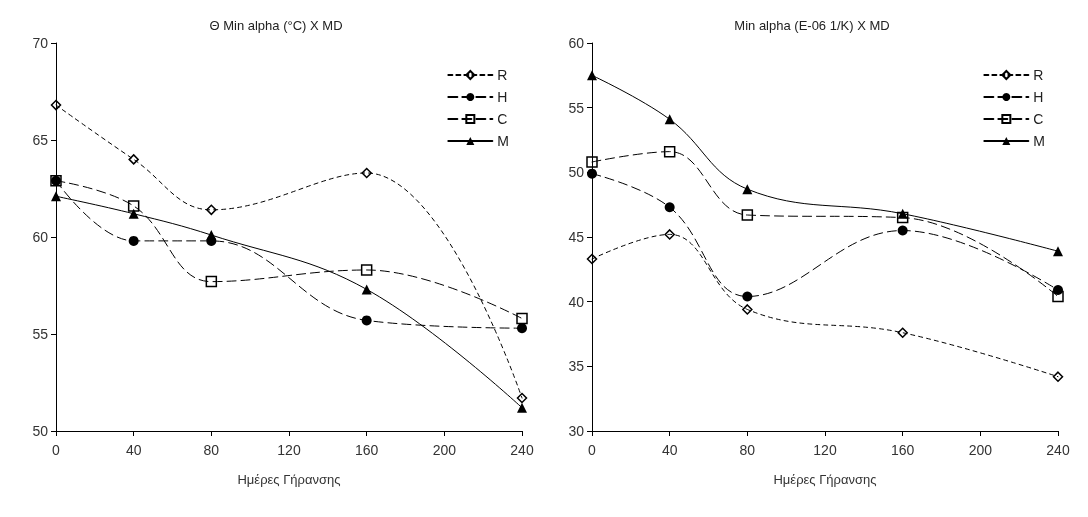 The image size is (1088, 517). I want to click on chart-title: Θ Min alpha (°C) X MD, so click(276, 25).